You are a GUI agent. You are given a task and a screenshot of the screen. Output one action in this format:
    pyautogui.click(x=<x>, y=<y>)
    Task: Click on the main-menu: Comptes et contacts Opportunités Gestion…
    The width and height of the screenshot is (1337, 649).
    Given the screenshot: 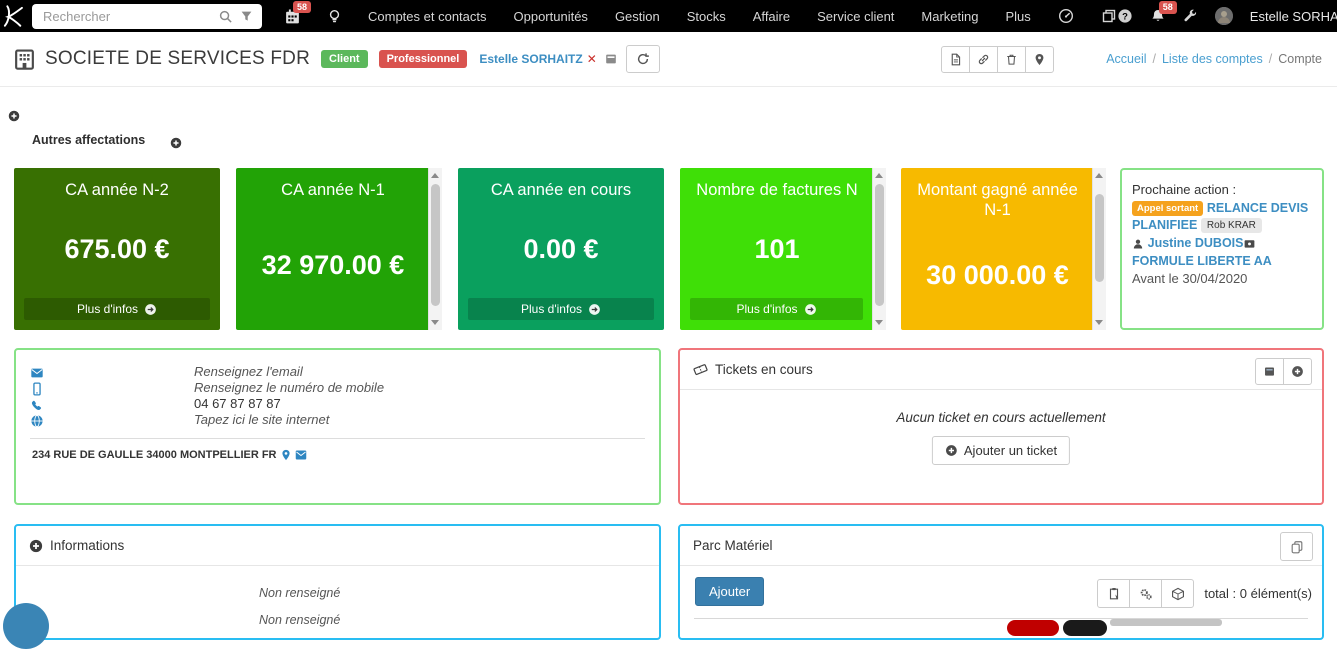 What is the action you would take?
    pyautogui.click(x=742, y=16)
    